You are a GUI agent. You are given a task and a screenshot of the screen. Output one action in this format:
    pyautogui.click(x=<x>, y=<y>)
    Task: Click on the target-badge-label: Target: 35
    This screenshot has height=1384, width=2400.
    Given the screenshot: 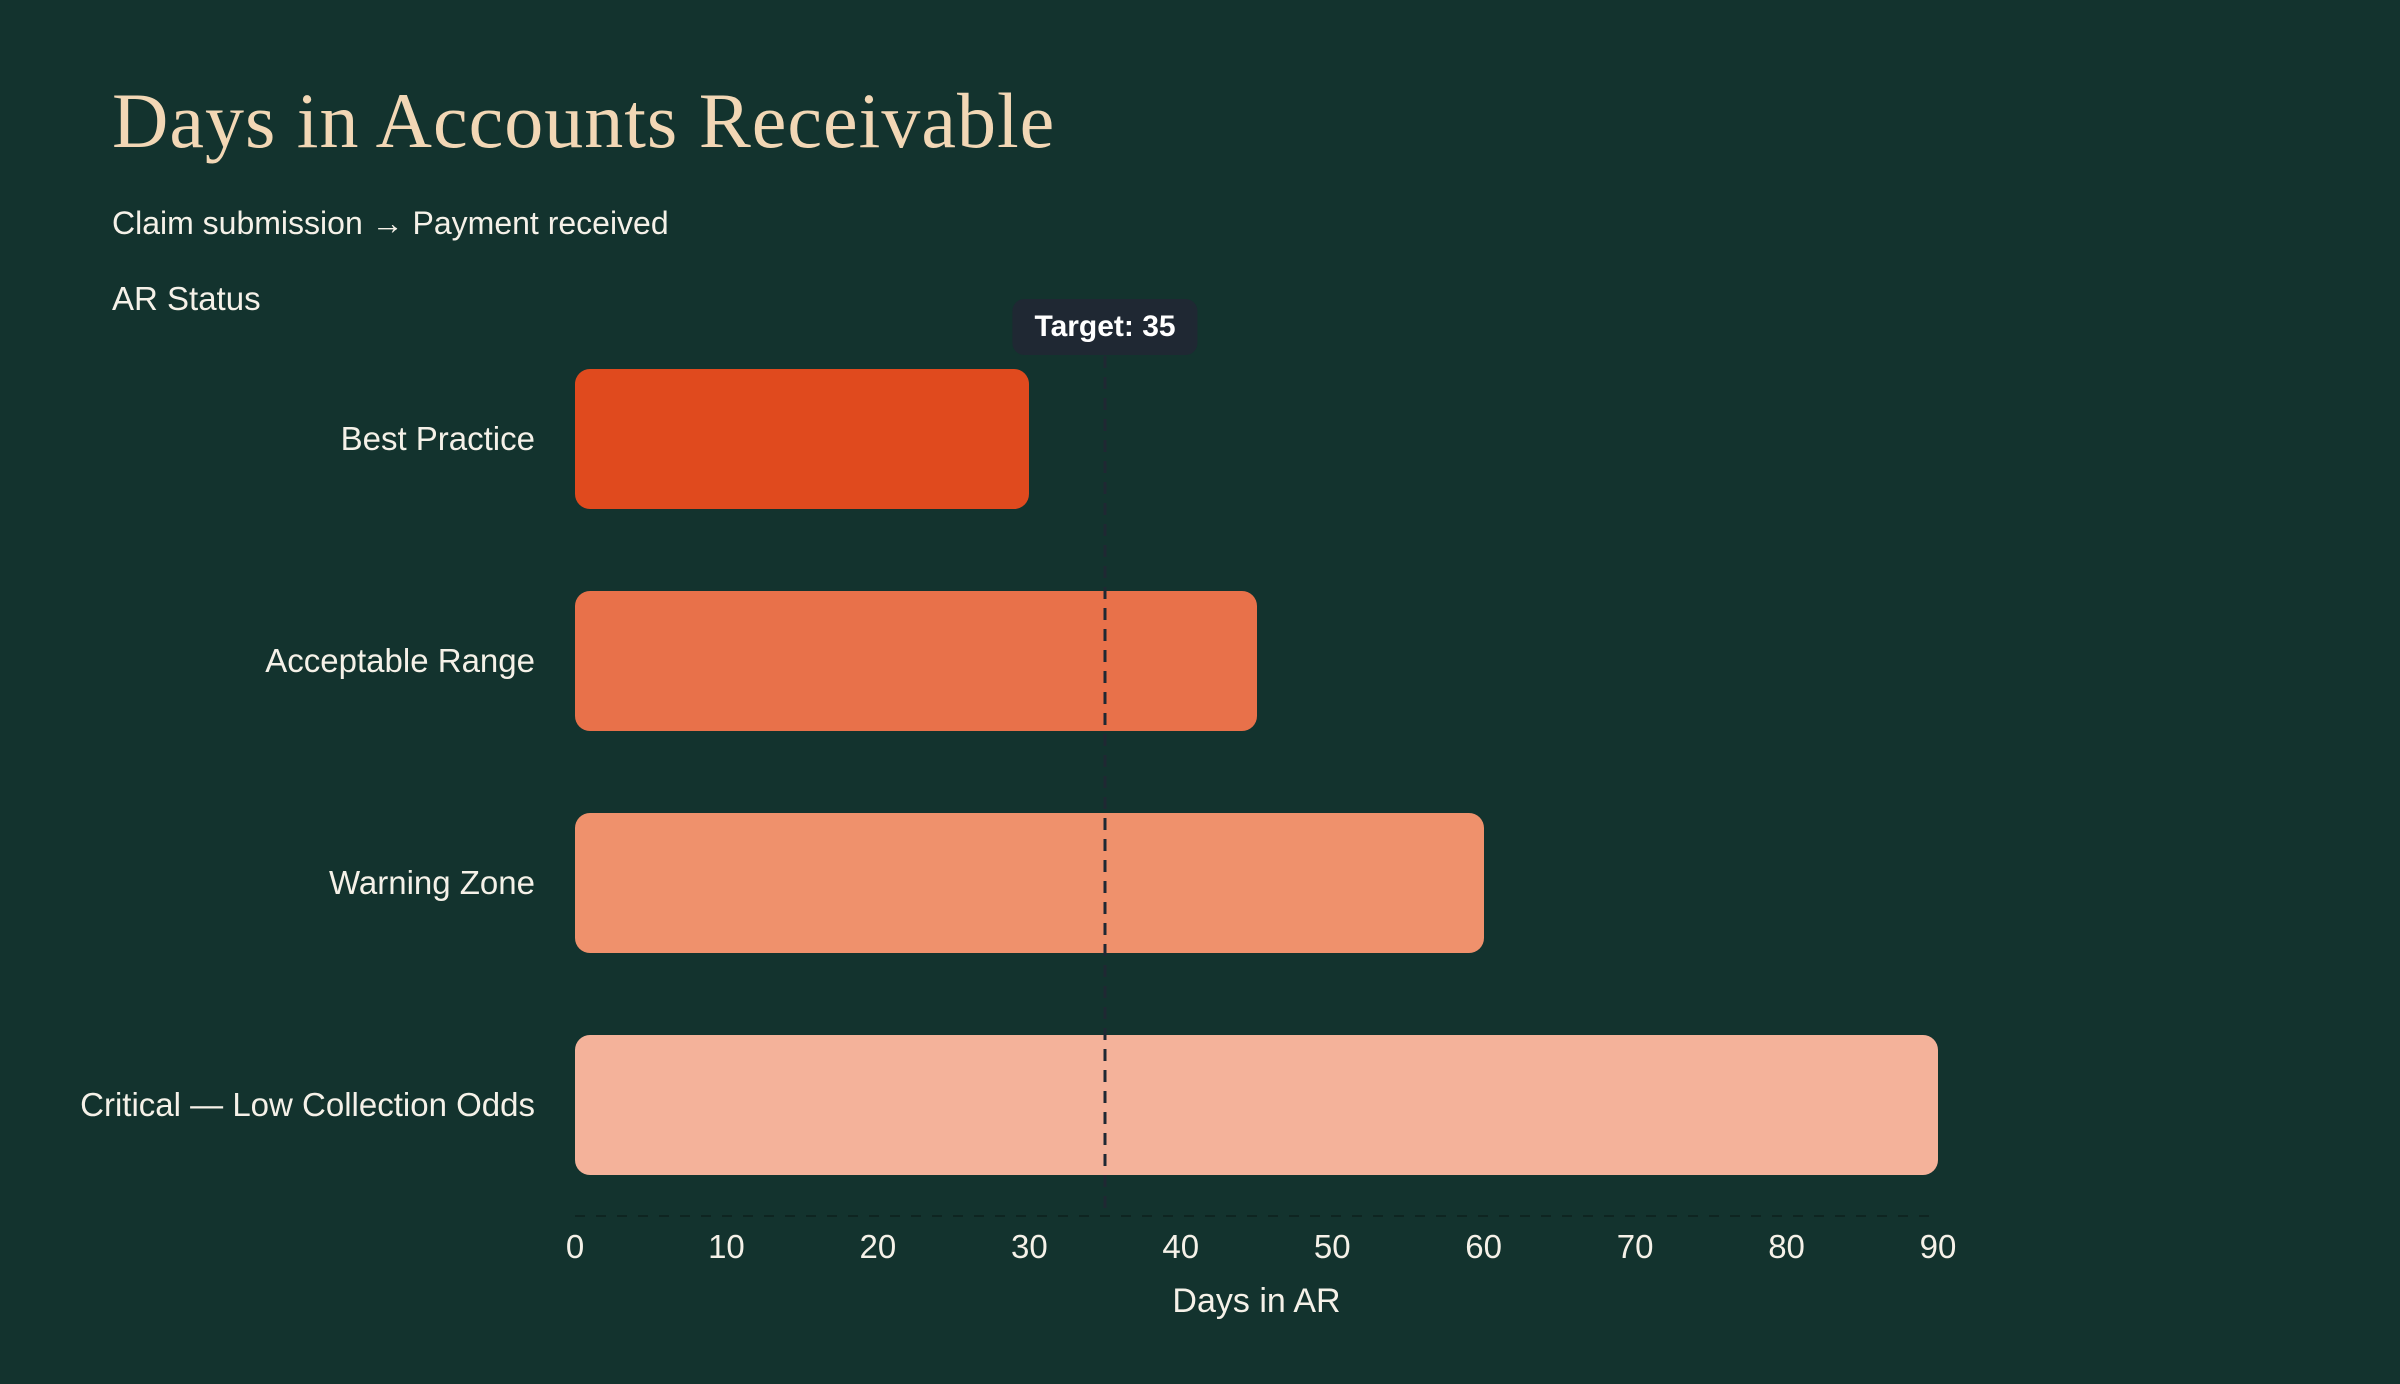 What is the action you would take?
    pyautogui.click(x=1105, y=326)
    